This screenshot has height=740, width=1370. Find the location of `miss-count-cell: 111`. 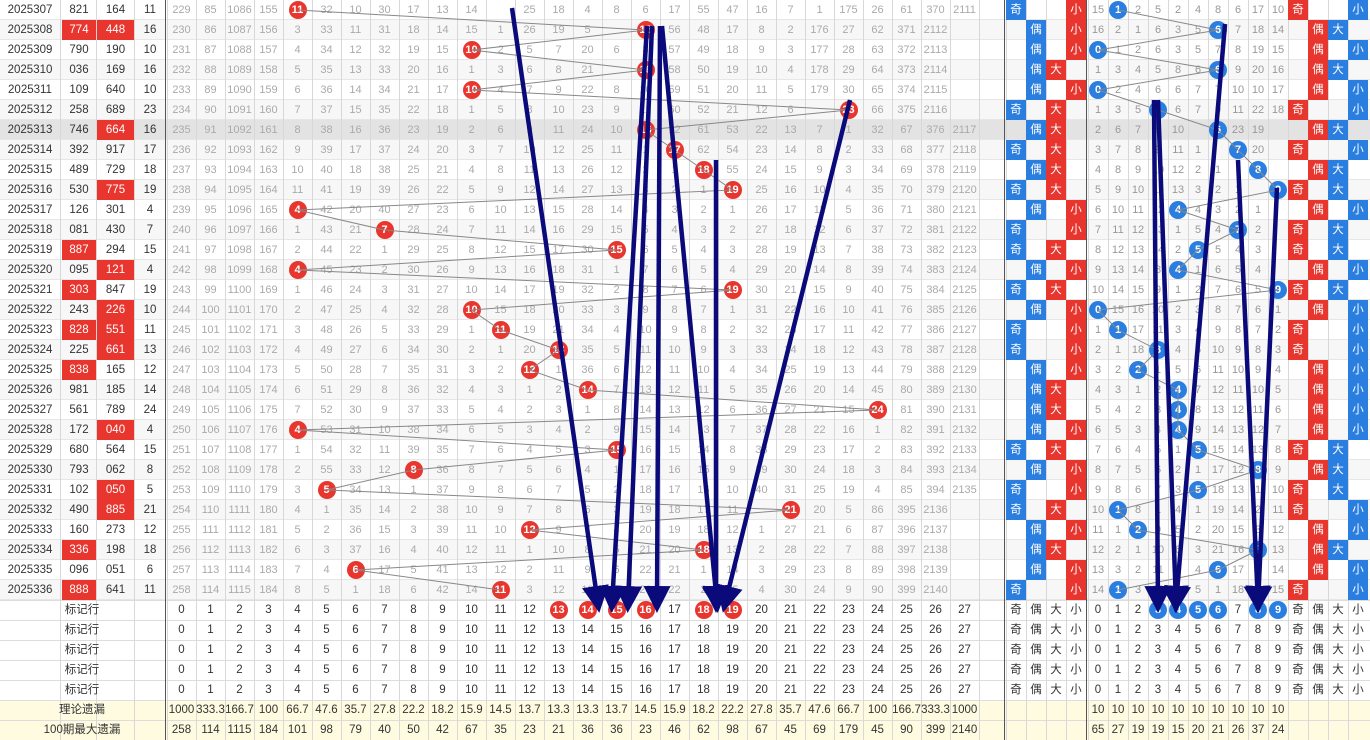

miss-count-cell: 111 is located at coordinates (210, 530).